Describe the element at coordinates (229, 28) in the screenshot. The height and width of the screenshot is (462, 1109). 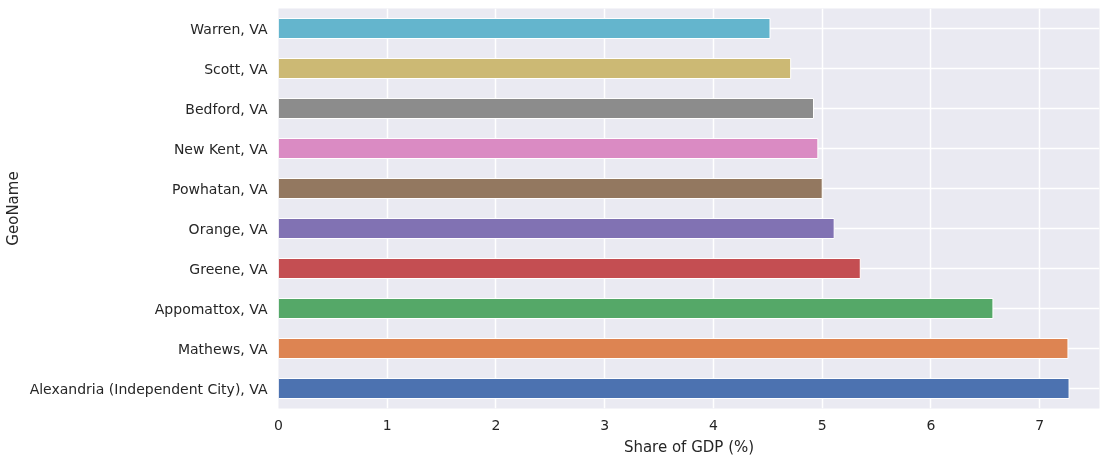
I see `y-tick-label: Warren, VA` at that location.